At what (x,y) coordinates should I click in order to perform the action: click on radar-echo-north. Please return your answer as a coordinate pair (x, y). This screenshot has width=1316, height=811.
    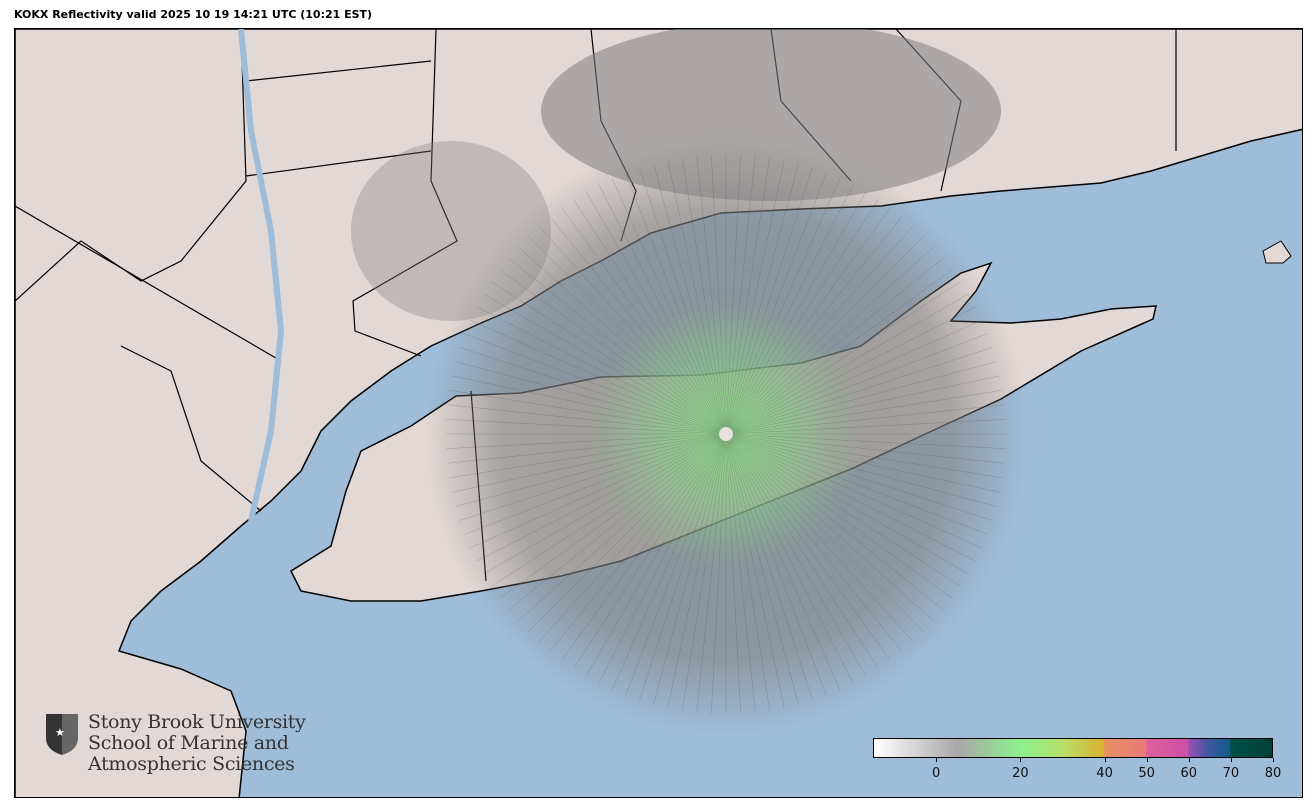
    Looking at the image, I should click on (771, 115).